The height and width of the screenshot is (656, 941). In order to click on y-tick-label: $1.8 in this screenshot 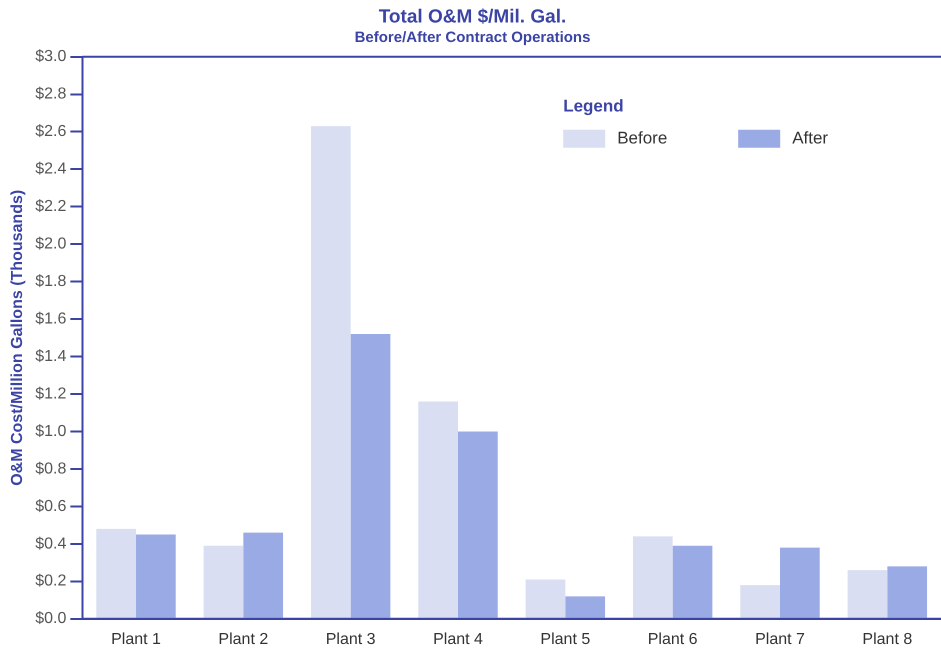, I will do `click(50, 281)`.